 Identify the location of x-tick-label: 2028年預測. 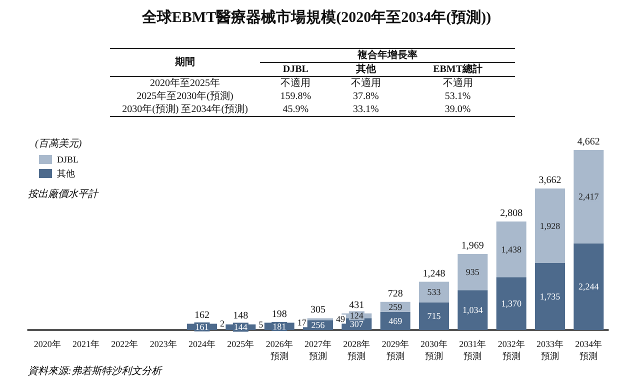
(356, 350).